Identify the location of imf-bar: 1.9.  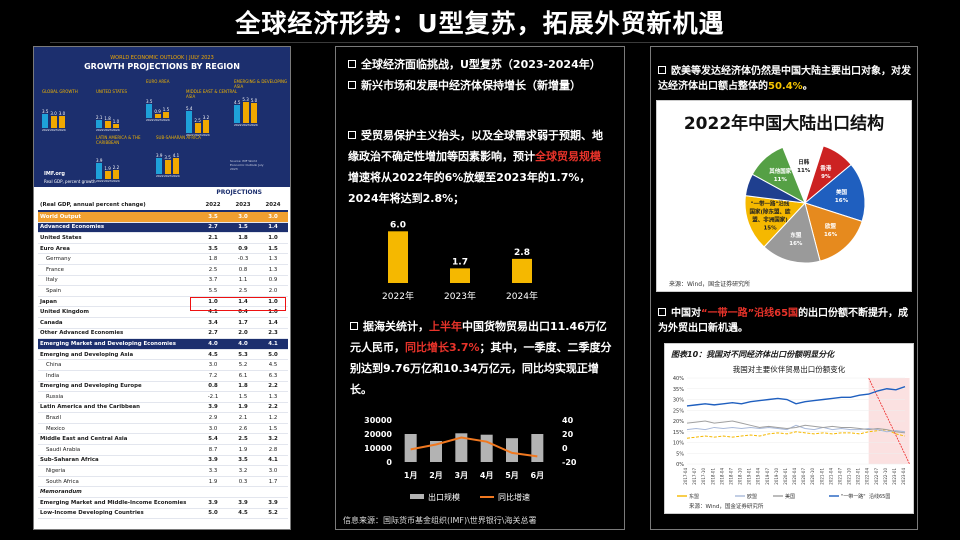
(107, 172).